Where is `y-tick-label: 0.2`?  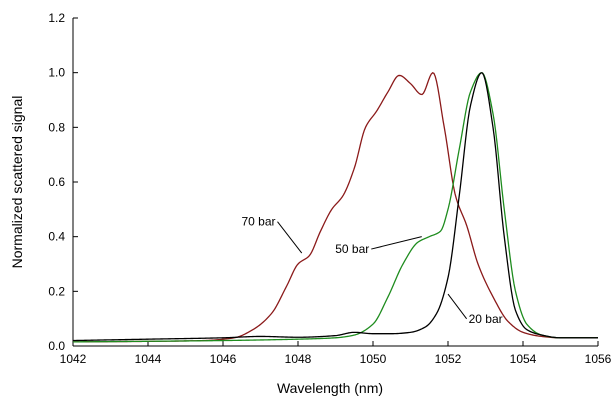
y-tick-label: 0.2 is located at coordinates (56, 291).